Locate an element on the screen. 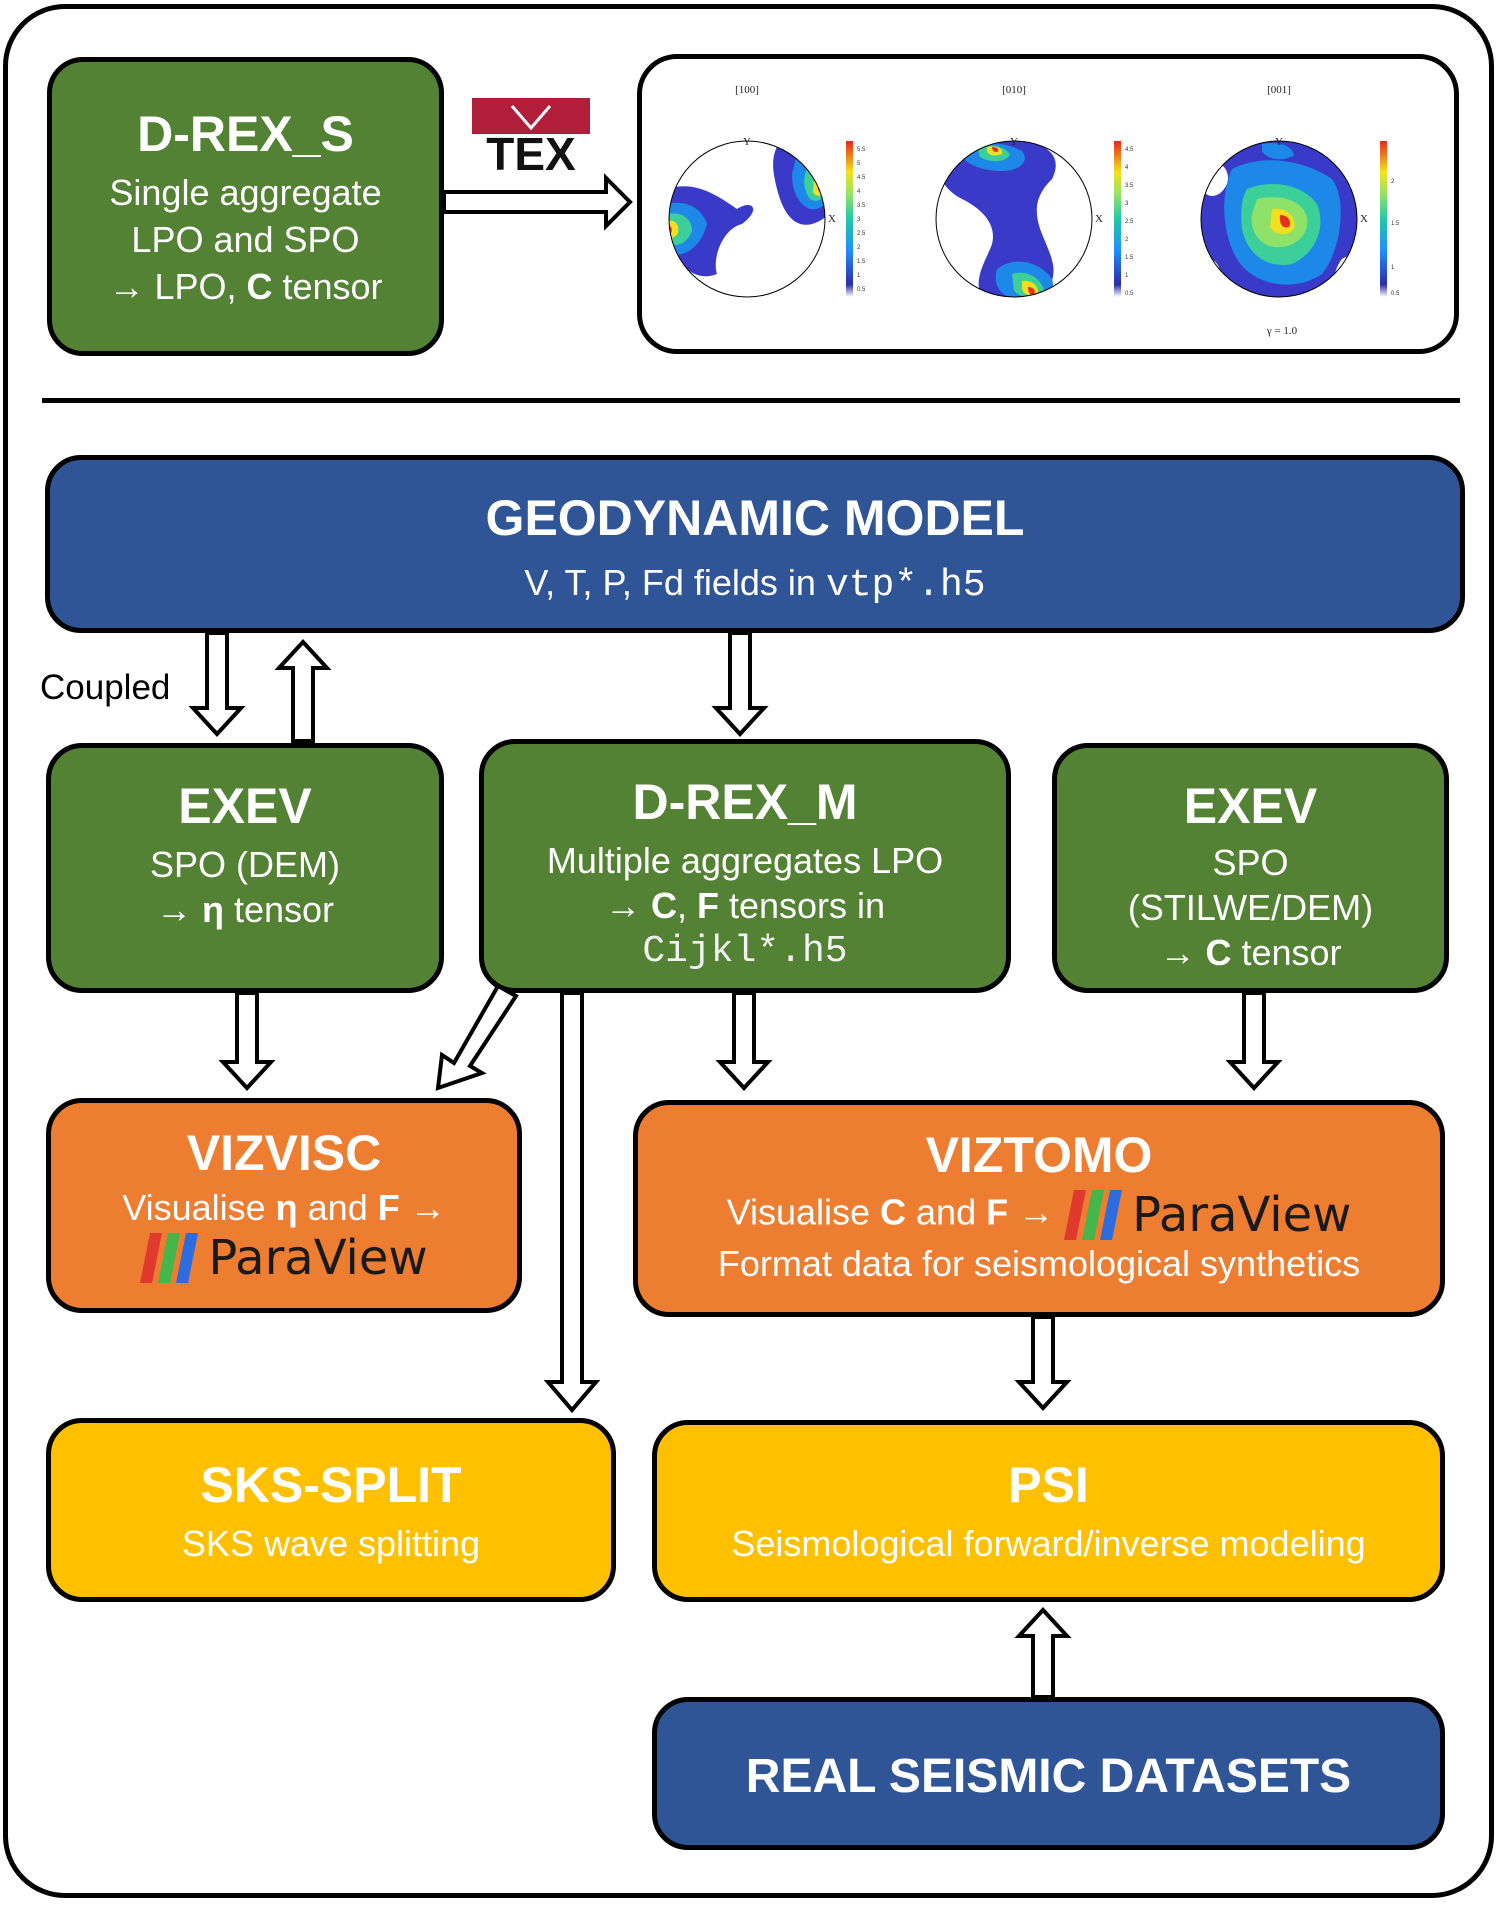  viztomo-line1: Visualise C and F → ParaView is located at coordinates (1039, 1214).